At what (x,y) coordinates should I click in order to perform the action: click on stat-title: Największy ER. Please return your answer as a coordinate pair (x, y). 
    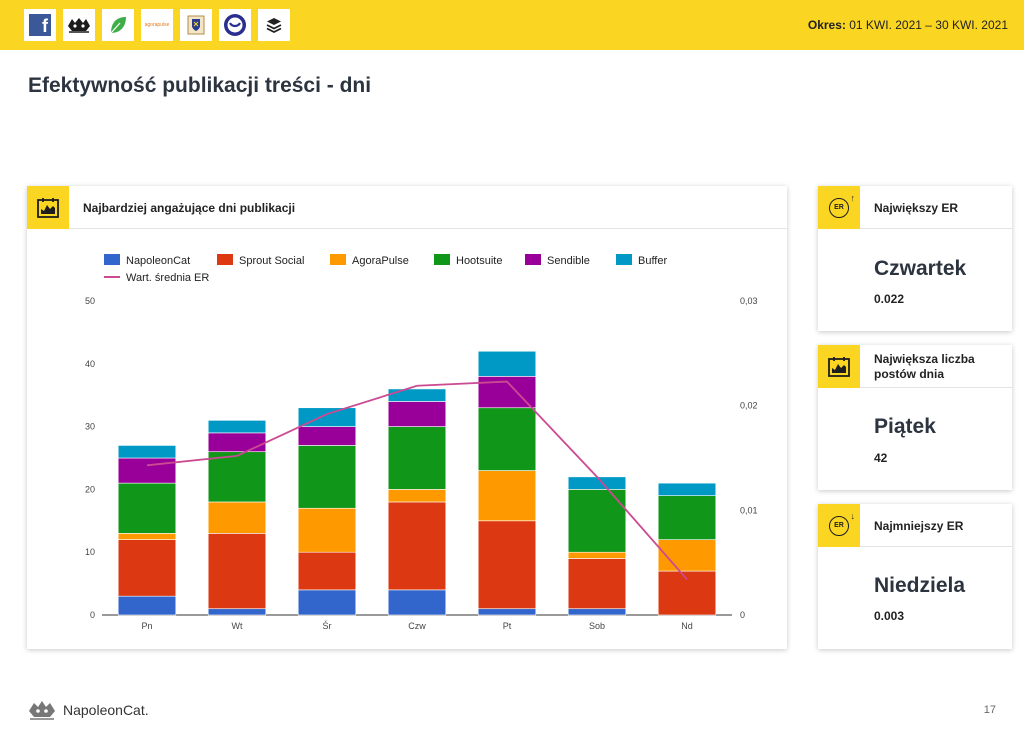
    Looking at the image, I should click on (916, 208).